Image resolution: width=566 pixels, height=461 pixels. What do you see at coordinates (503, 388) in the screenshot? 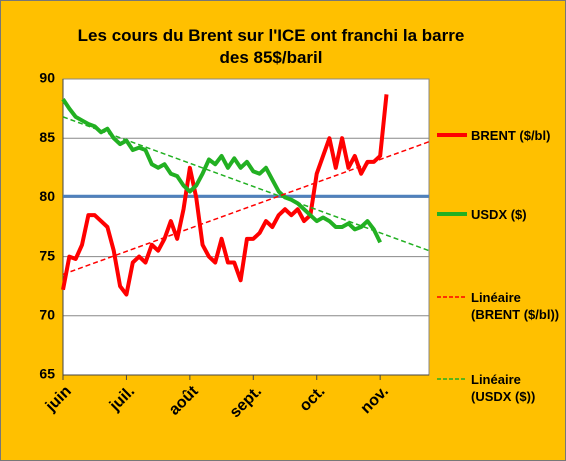
I see `legend-label: Linéaire (USDX ($))` at bounding box center [503, 388].